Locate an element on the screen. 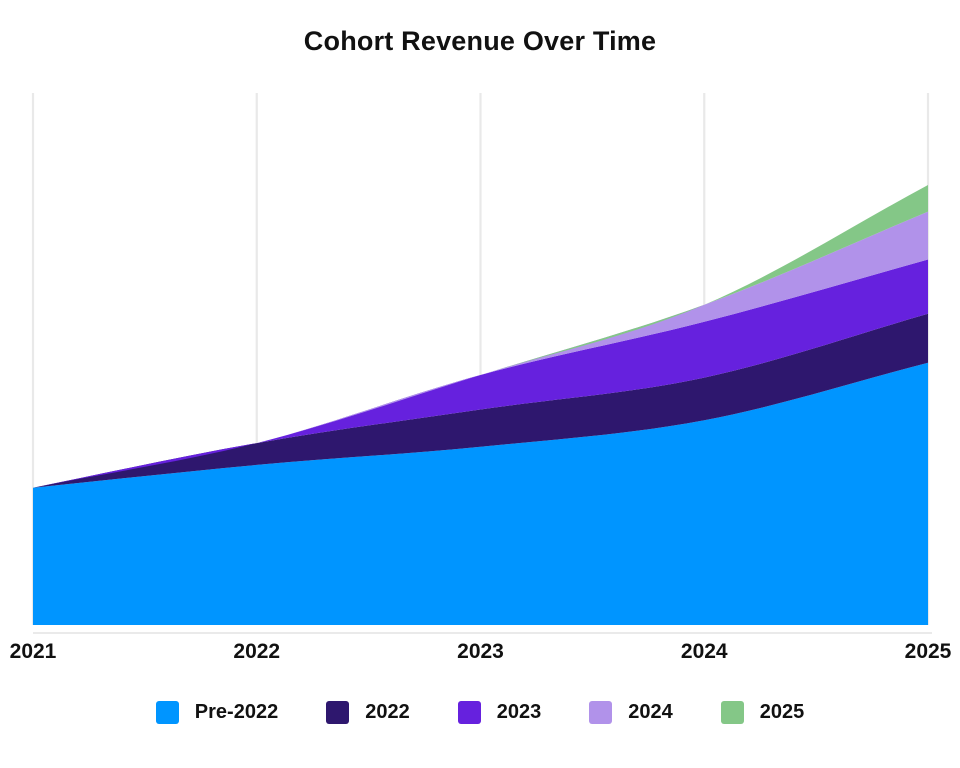 The image size is (960, 768). legend-item-2023: 2023 is located at coordinates (499, 712).